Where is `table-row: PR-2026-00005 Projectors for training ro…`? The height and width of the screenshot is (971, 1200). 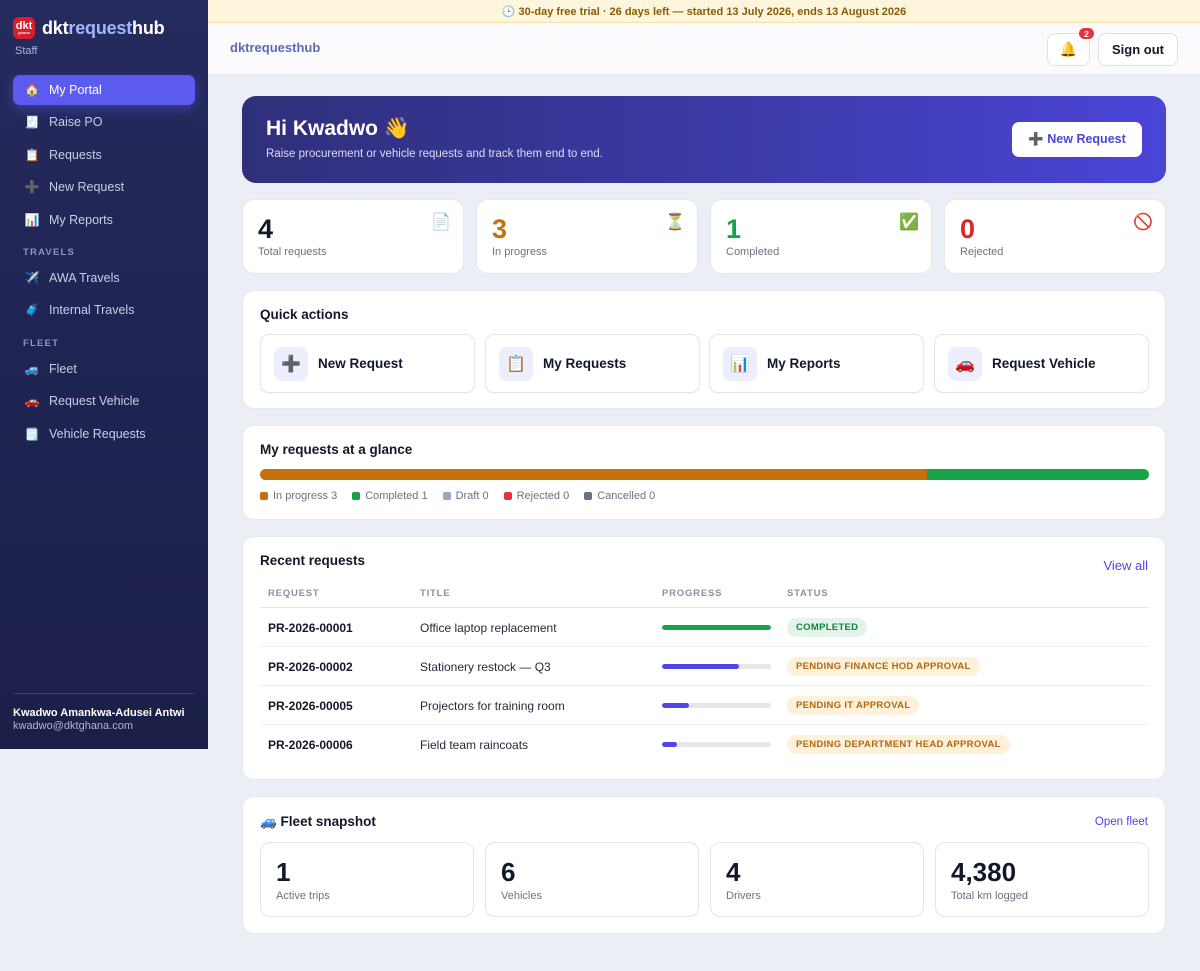 table-row: PR-2026-00005 Projectors for training ro… is located at coordinates (704, 705).